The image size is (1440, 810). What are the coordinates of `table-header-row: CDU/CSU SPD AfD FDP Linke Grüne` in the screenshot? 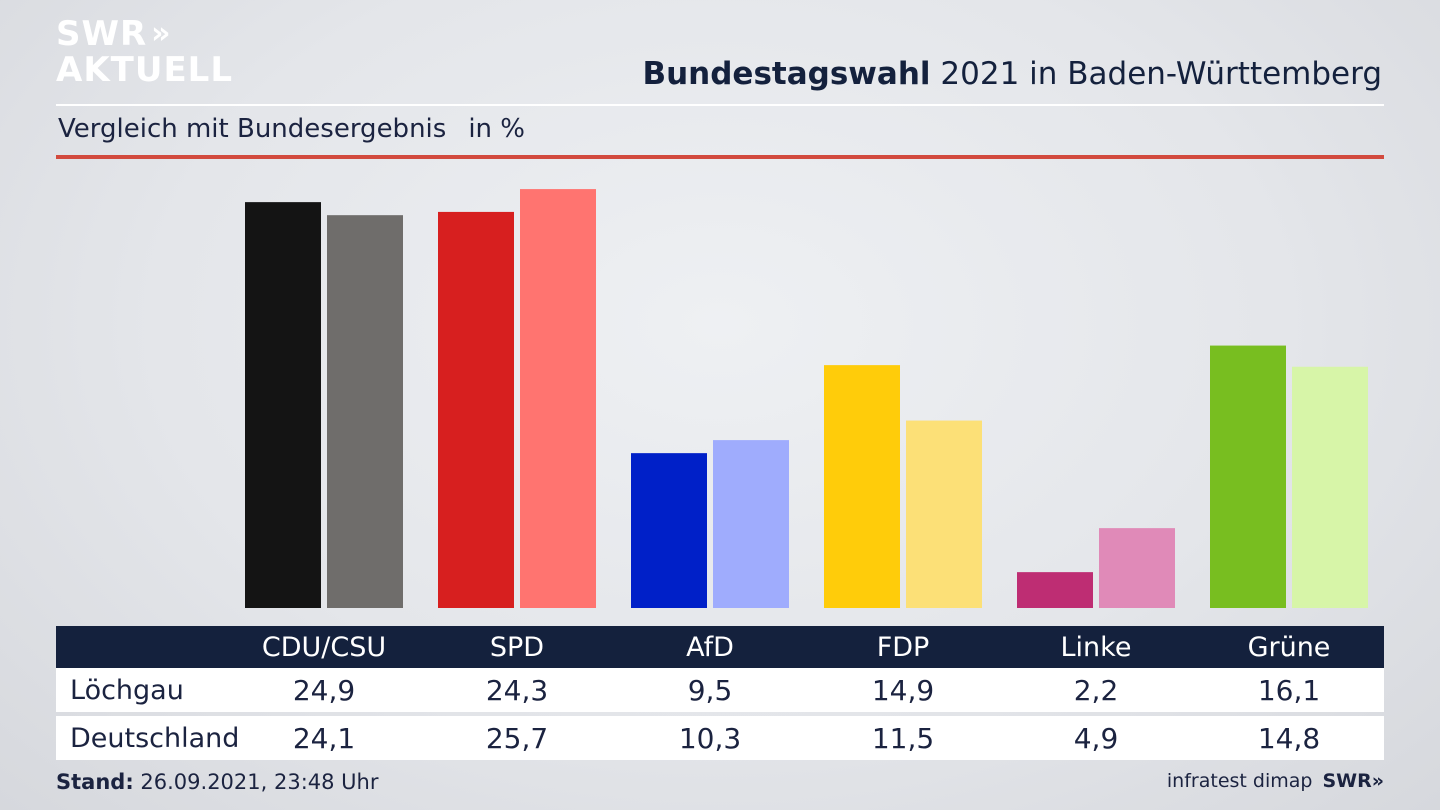 It's located at (720, 647).